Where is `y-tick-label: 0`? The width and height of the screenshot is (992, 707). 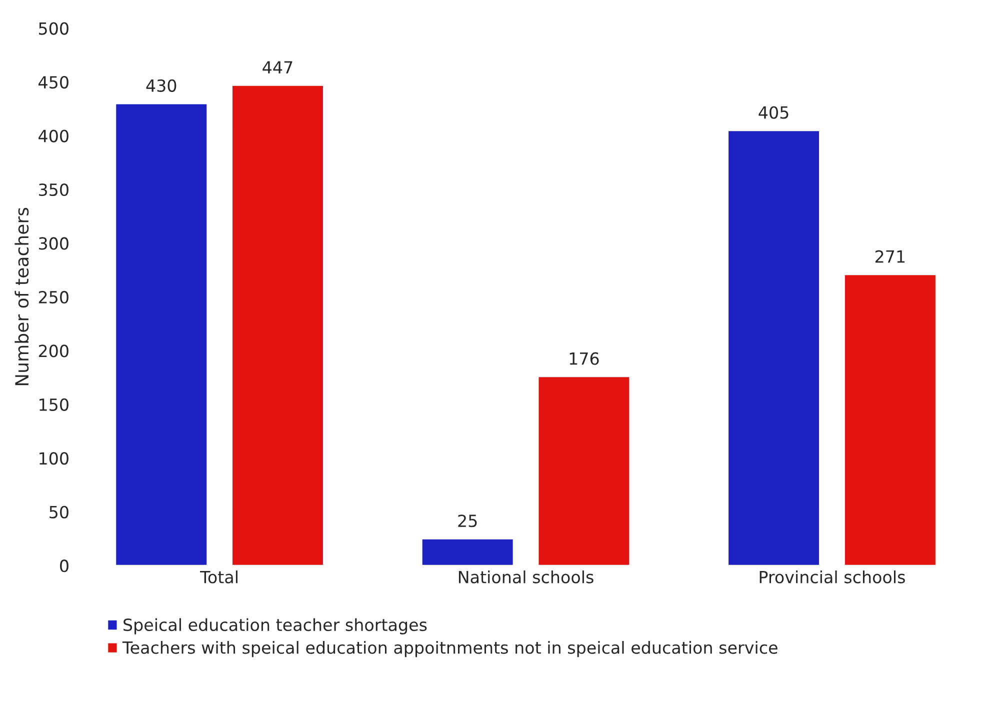 y-tick-label: 0 is located at coordinates (64, 566).